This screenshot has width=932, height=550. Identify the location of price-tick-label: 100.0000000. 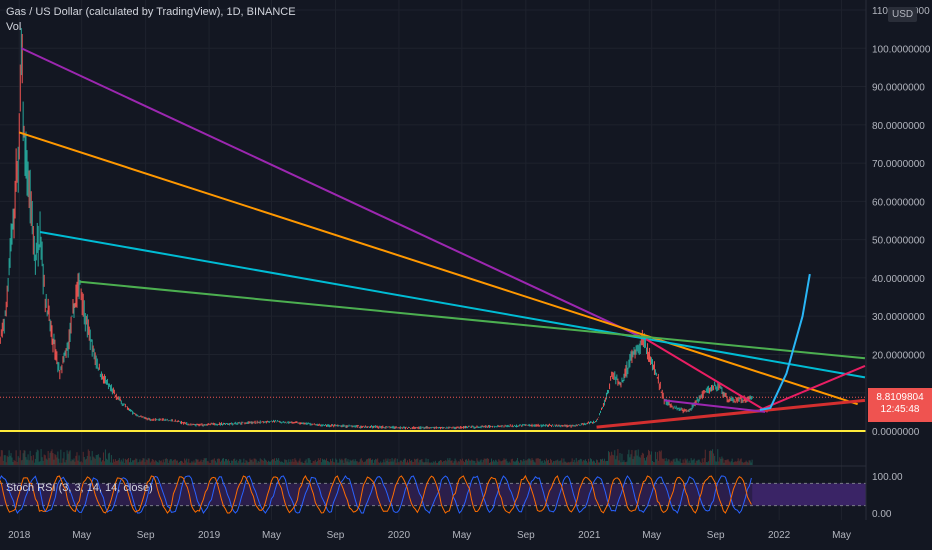
(901, 49).